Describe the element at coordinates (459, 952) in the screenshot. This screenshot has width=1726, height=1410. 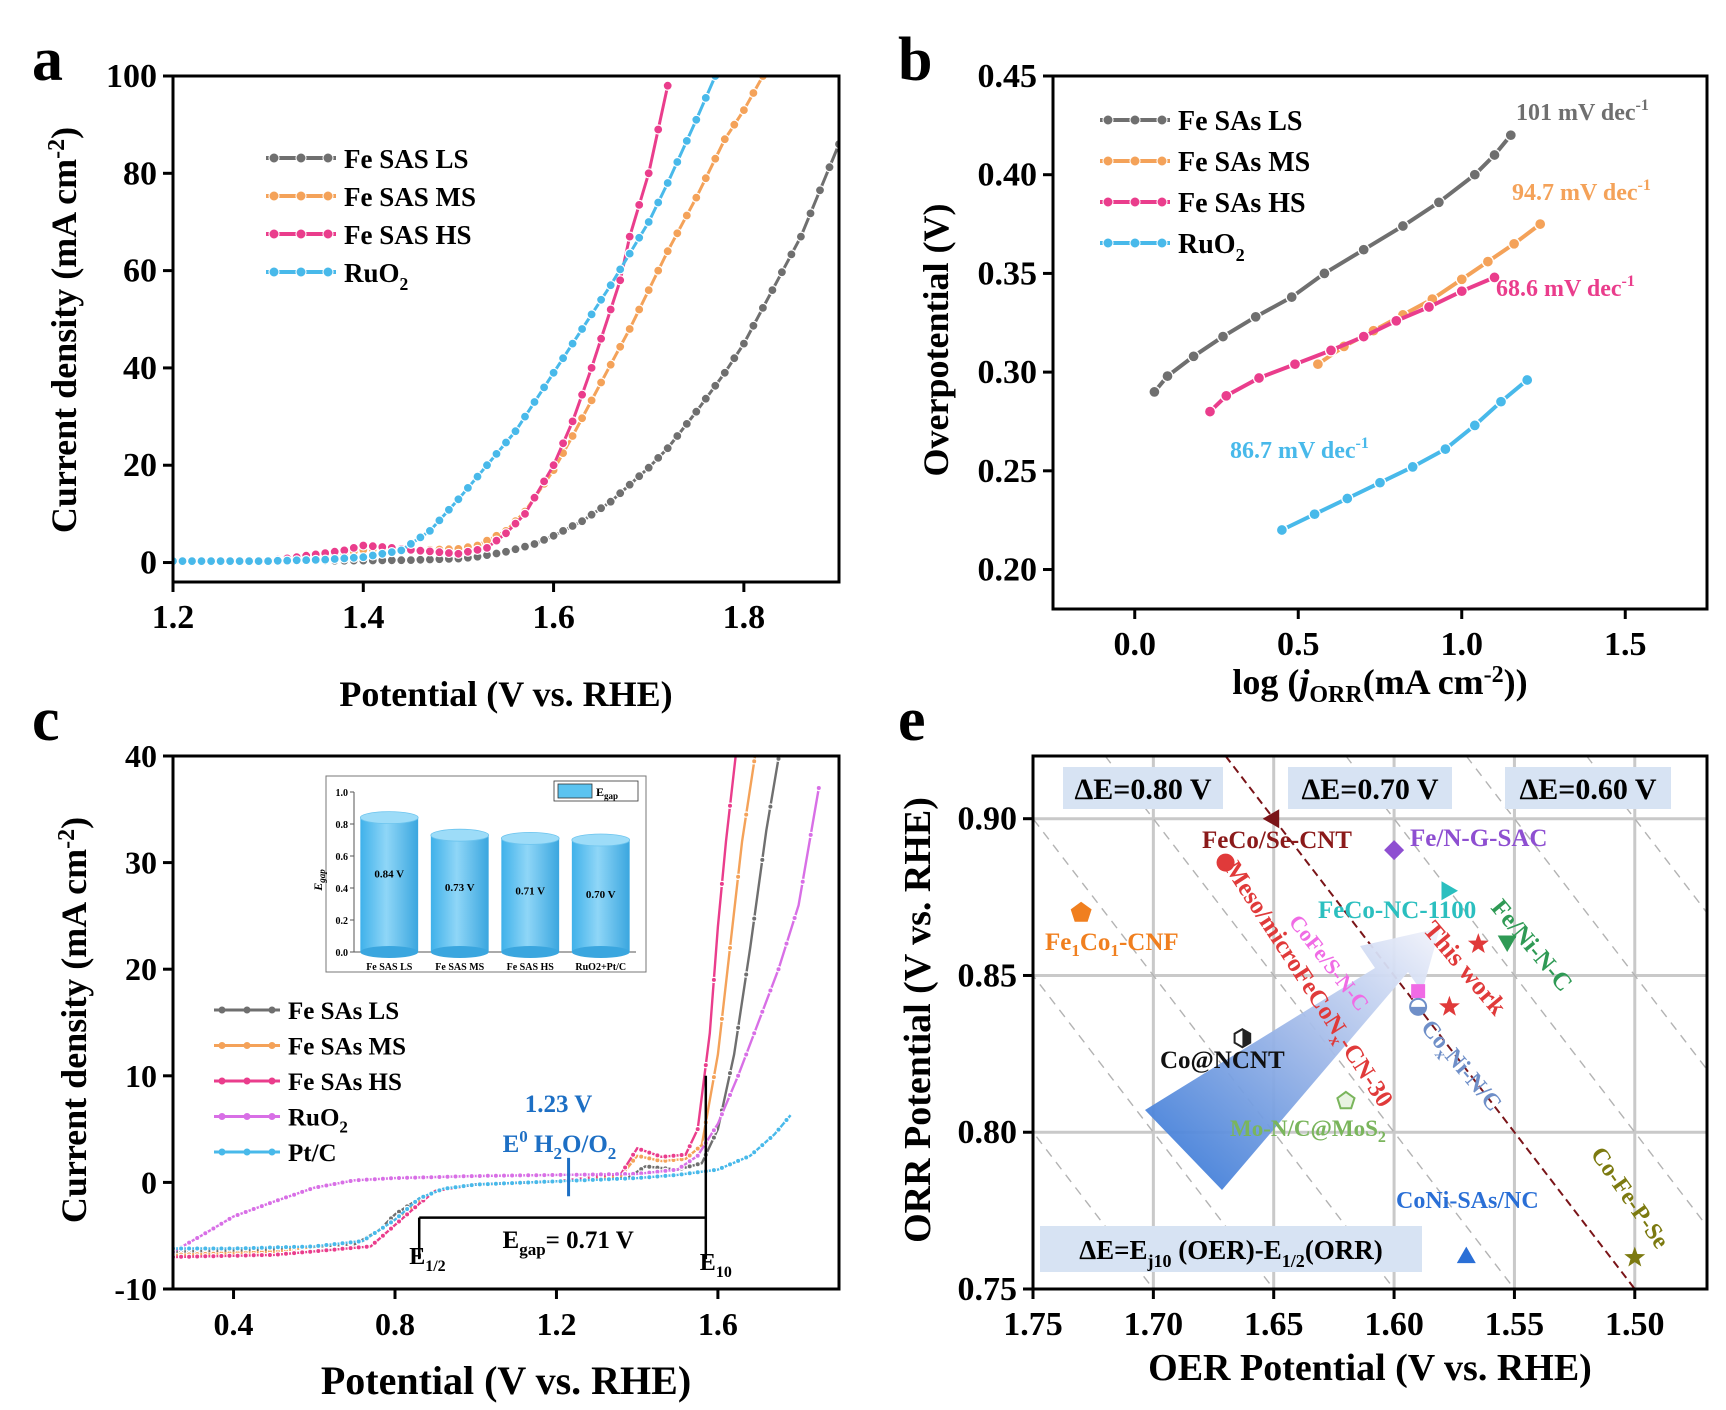
I see `inset-bar-base` at that location.